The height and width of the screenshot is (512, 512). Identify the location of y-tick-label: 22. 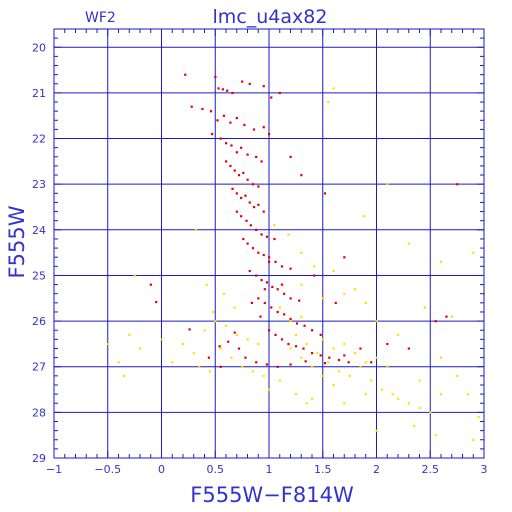
(39, 139).